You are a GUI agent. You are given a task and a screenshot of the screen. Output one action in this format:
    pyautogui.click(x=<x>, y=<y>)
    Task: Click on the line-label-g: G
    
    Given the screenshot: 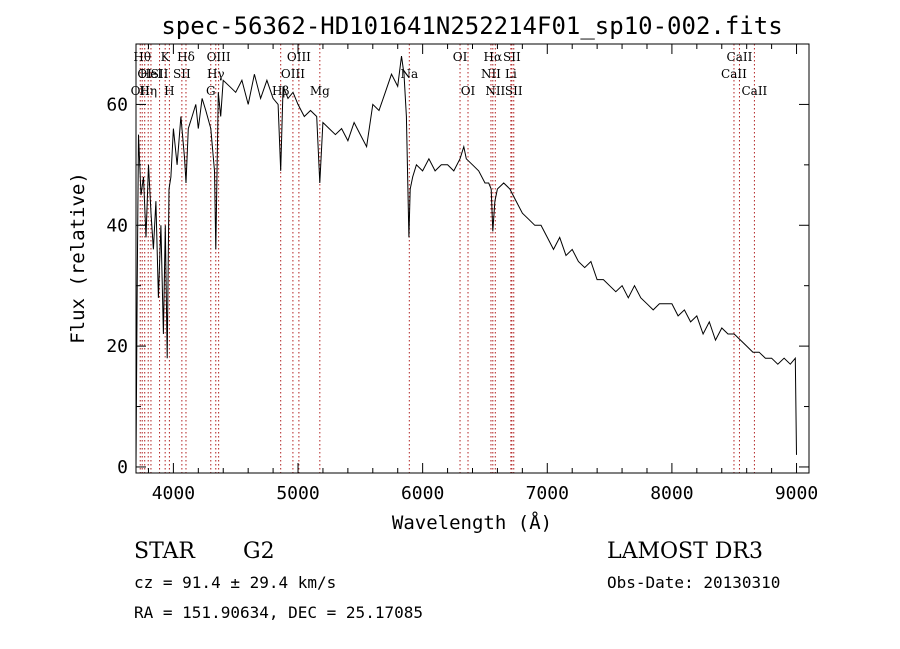 What is the action you would take?
    pyautogui.click(x=211, y=91)
    